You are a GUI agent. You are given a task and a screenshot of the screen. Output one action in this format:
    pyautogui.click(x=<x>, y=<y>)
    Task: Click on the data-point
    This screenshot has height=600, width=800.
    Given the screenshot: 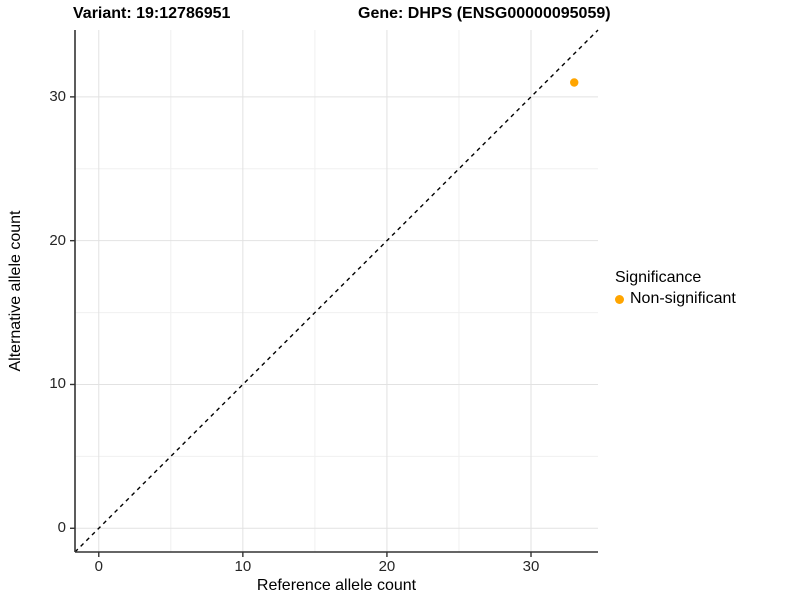 What is the action you would take?
    pyautogui.click(x=574, y=82)
    